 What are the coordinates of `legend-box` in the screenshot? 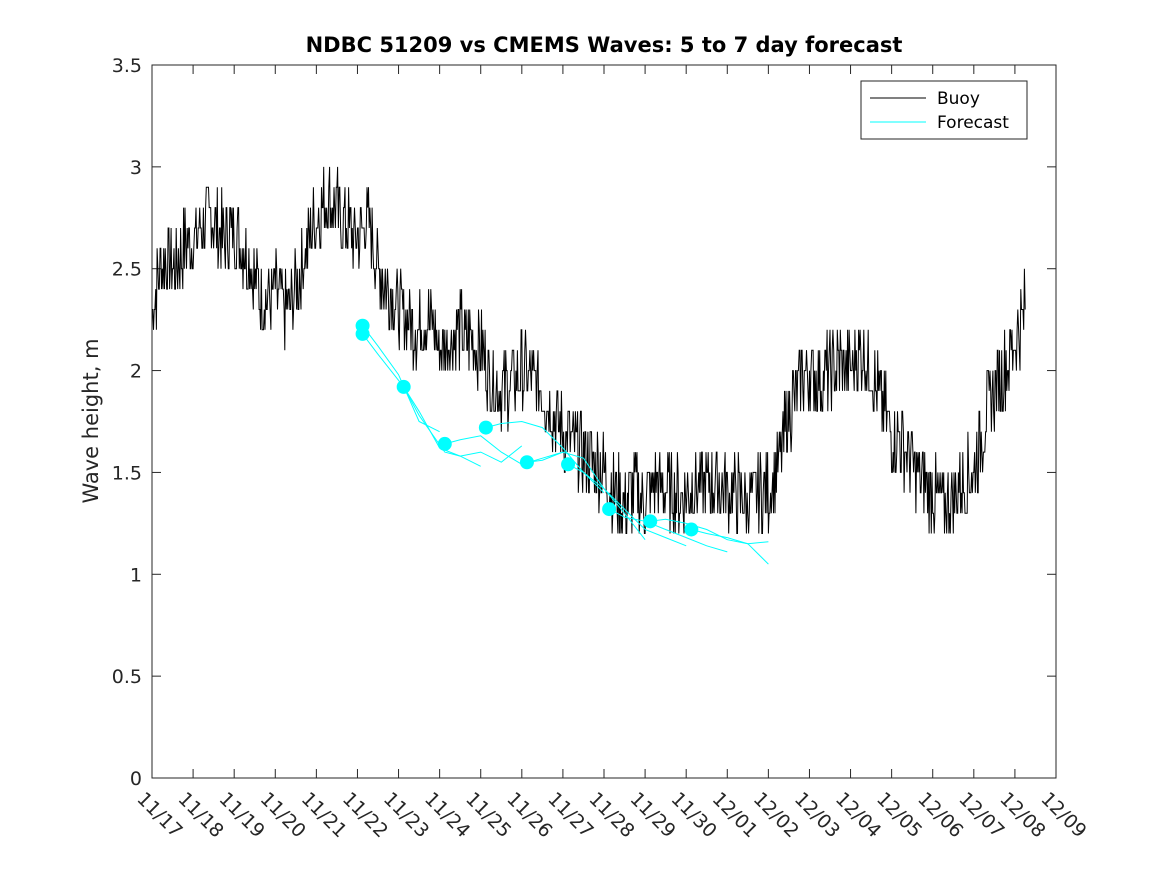 It's located at (944, 110).